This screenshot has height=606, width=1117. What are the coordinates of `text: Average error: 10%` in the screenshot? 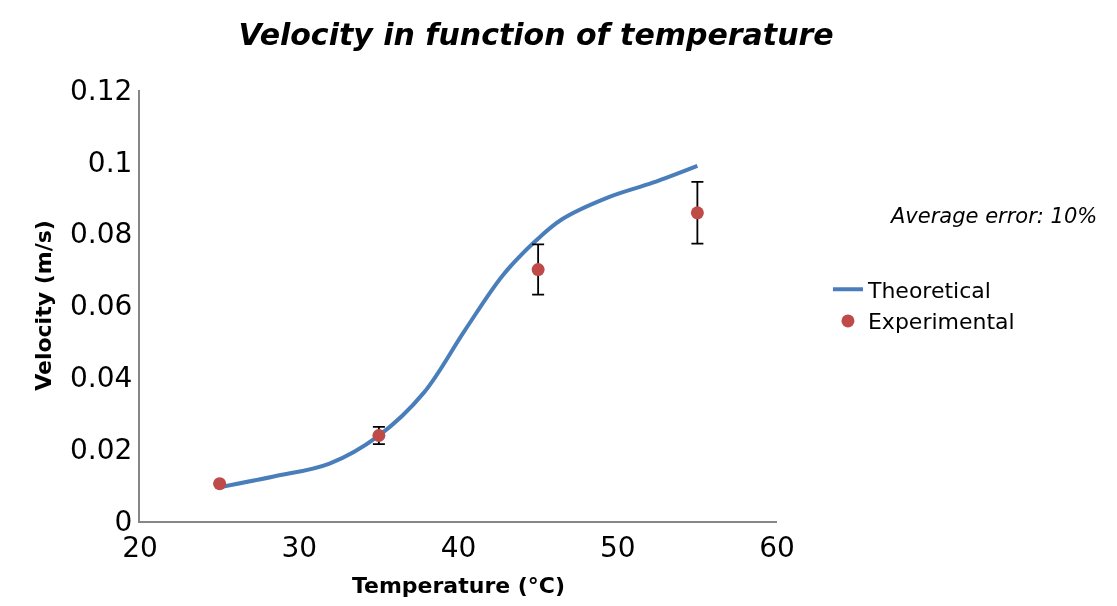 It's located at (993, 216).